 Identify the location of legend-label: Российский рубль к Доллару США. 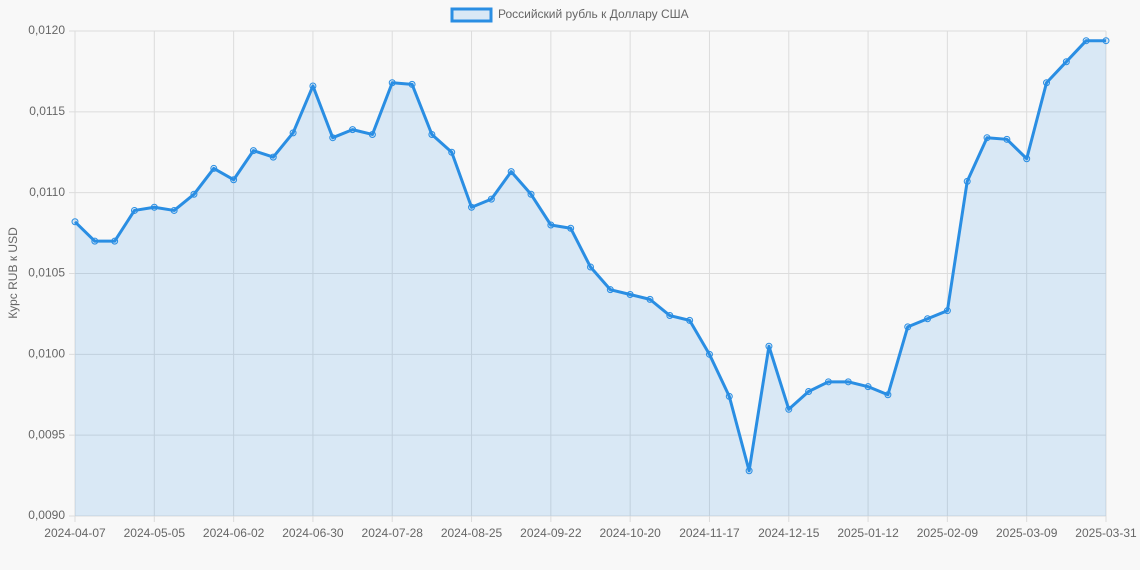
(593, 14).